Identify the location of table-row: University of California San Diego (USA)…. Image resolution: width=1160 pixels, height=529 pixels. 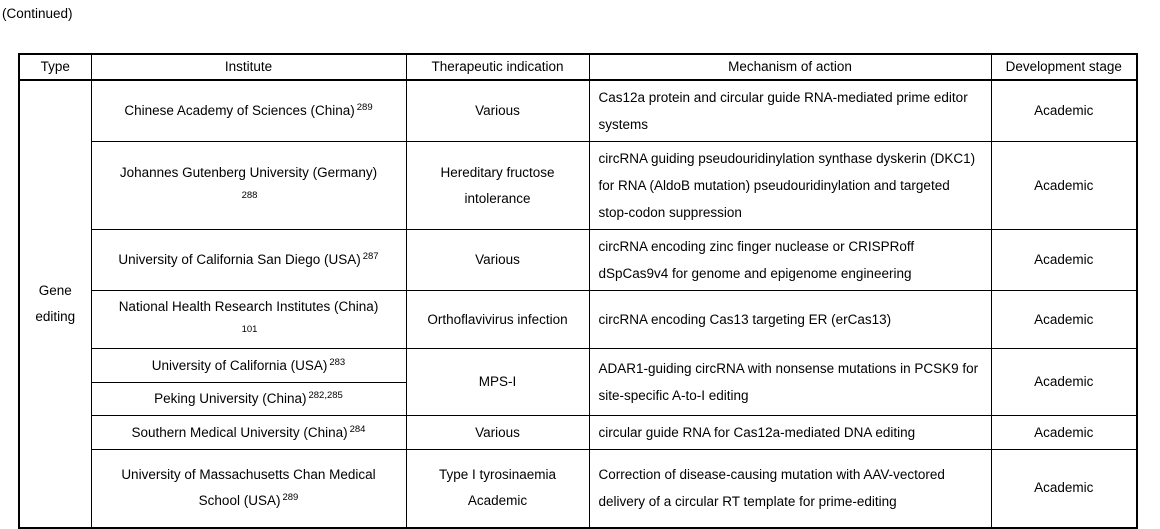
(578, 260).